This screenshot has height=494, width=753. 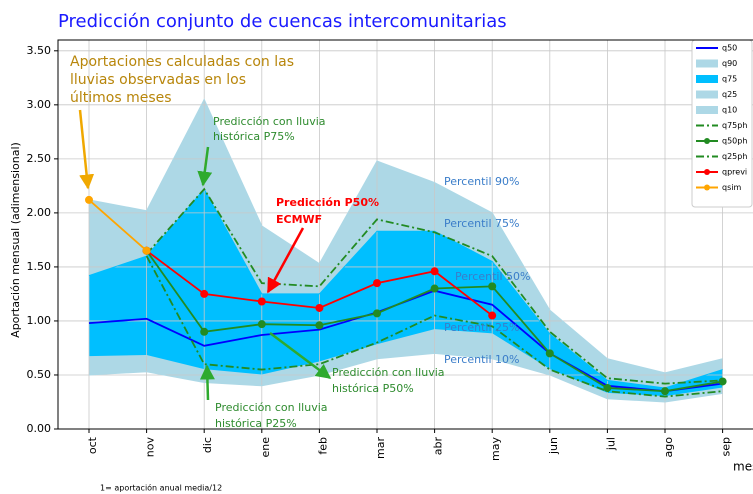 I want to click on annotation: Aportaciones calculadas con las, so click(x=182, y=62).